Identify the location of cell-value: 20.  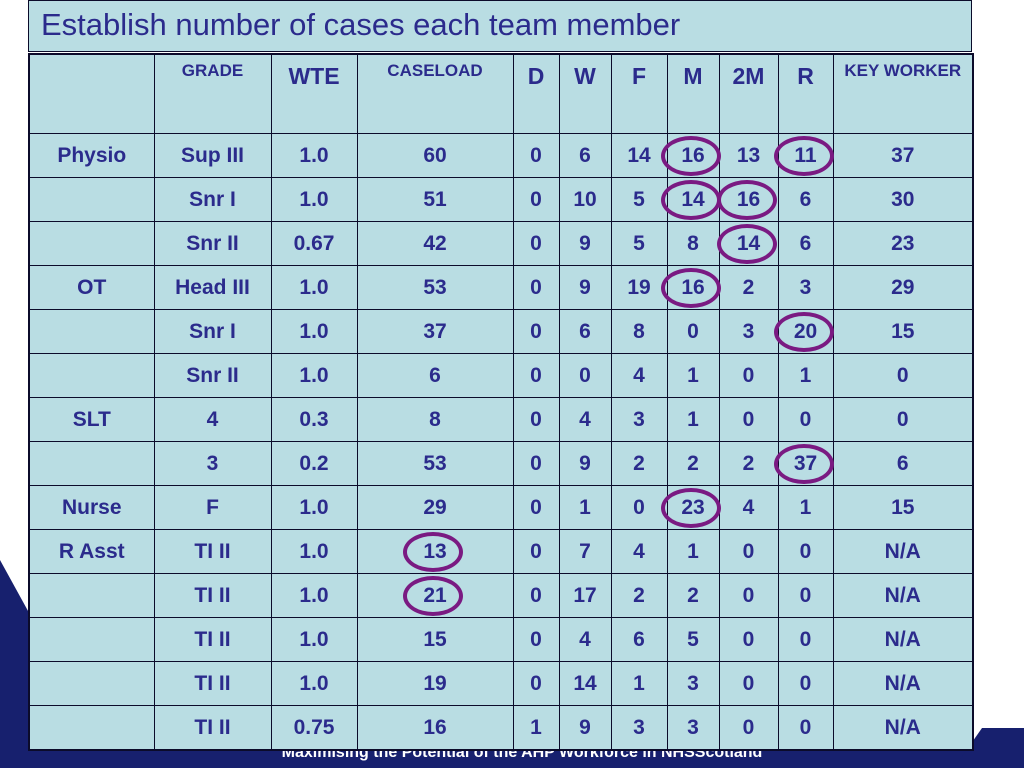
(805, 331).